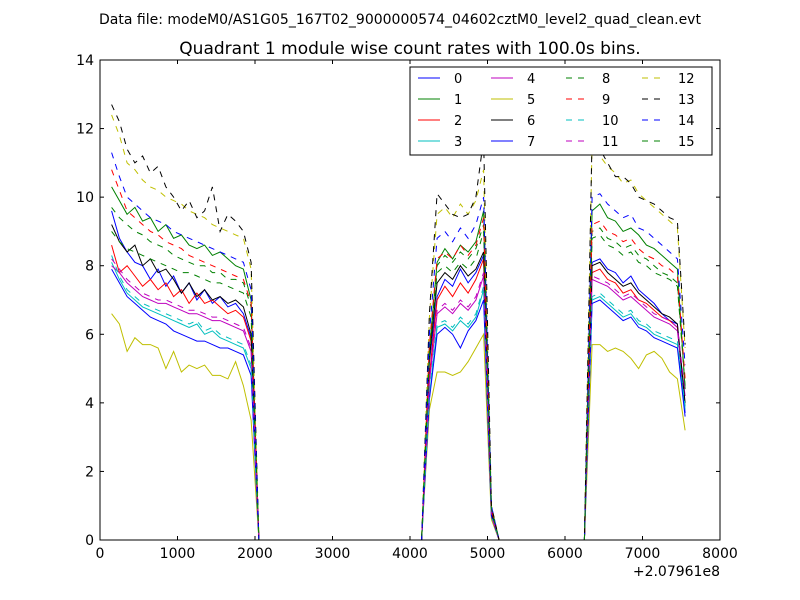 The image size is (800, 600). Describe the element at coordinates (686, 79) in the screenshot. I see `legend-label-12: 12` at that location.